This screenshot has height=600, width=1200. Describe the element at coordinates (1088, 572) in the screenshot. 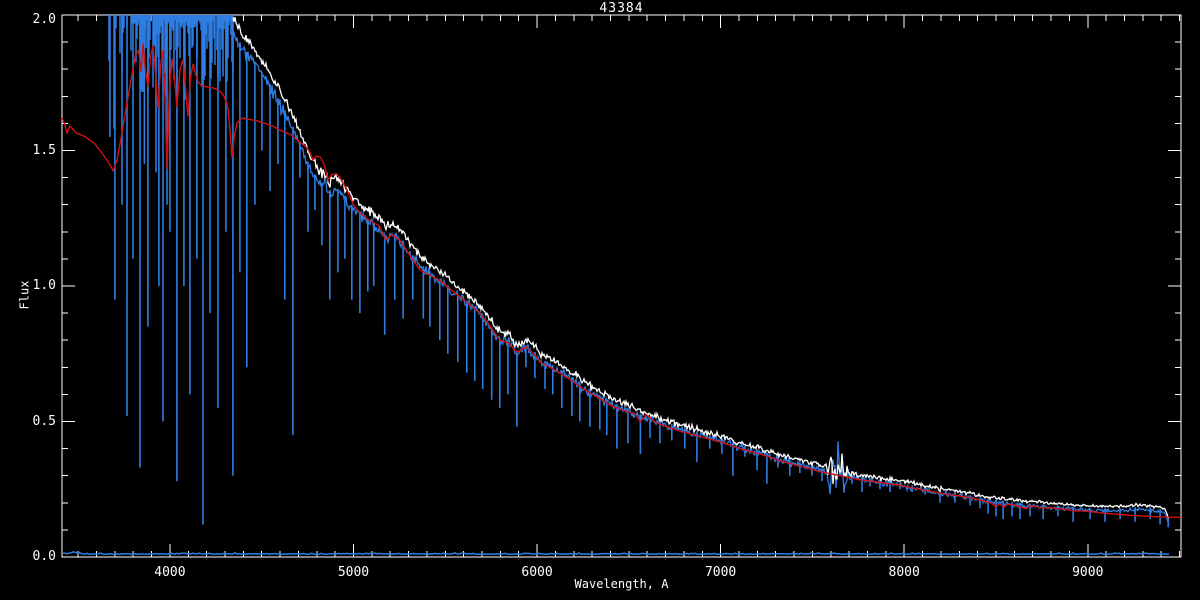

I see `x-tick-label: 9000` at that location.